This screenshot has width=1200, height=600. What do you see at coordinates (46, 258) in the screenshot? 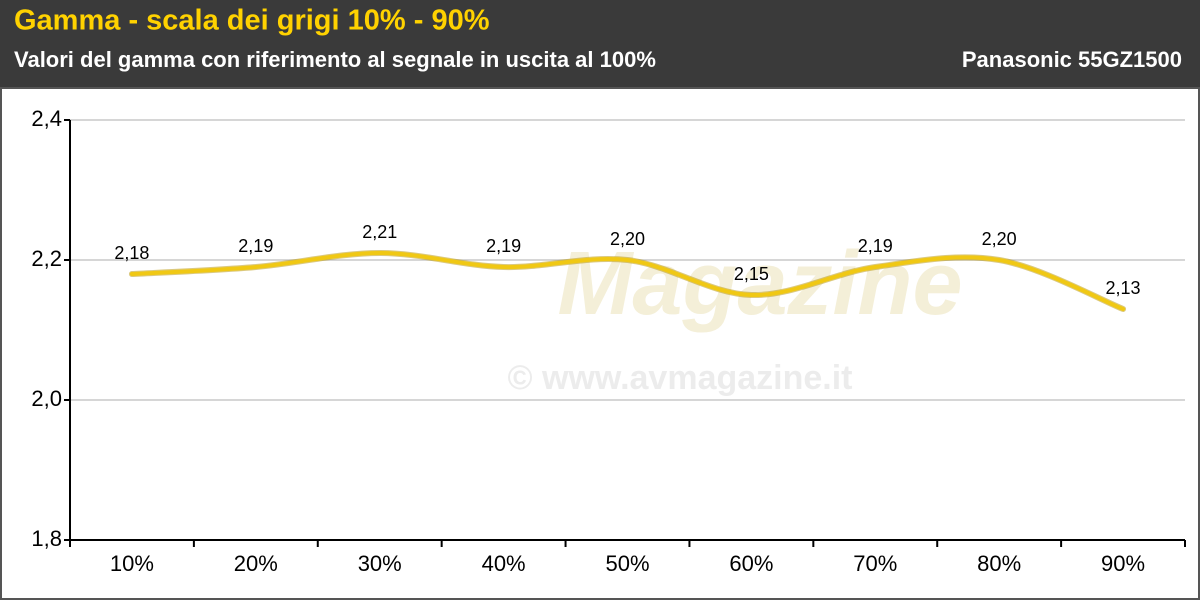
I see `y-tick-label: 2,2` at bounding box center [46, 258].